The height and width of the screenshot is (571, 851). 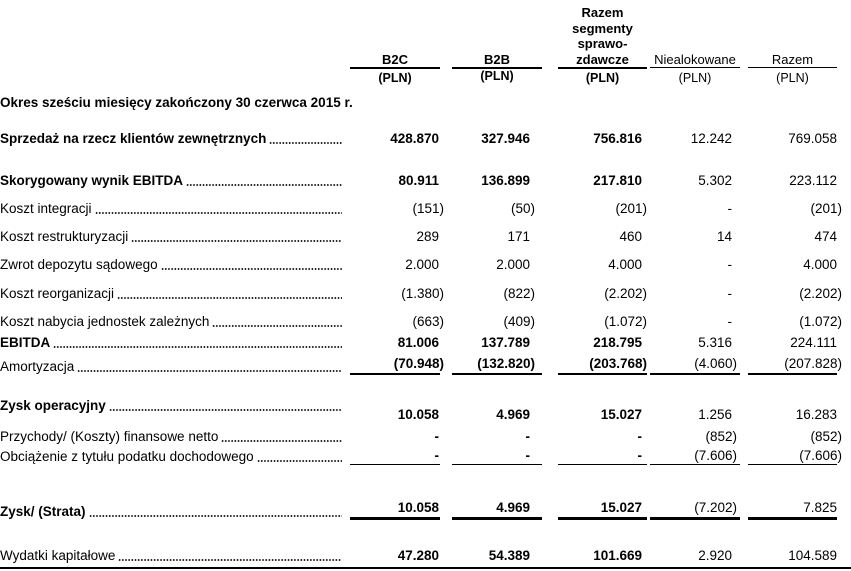 I want to click on row-label: Przychody/ (Koszty) finansowe netto, so click(x=175, y=437).